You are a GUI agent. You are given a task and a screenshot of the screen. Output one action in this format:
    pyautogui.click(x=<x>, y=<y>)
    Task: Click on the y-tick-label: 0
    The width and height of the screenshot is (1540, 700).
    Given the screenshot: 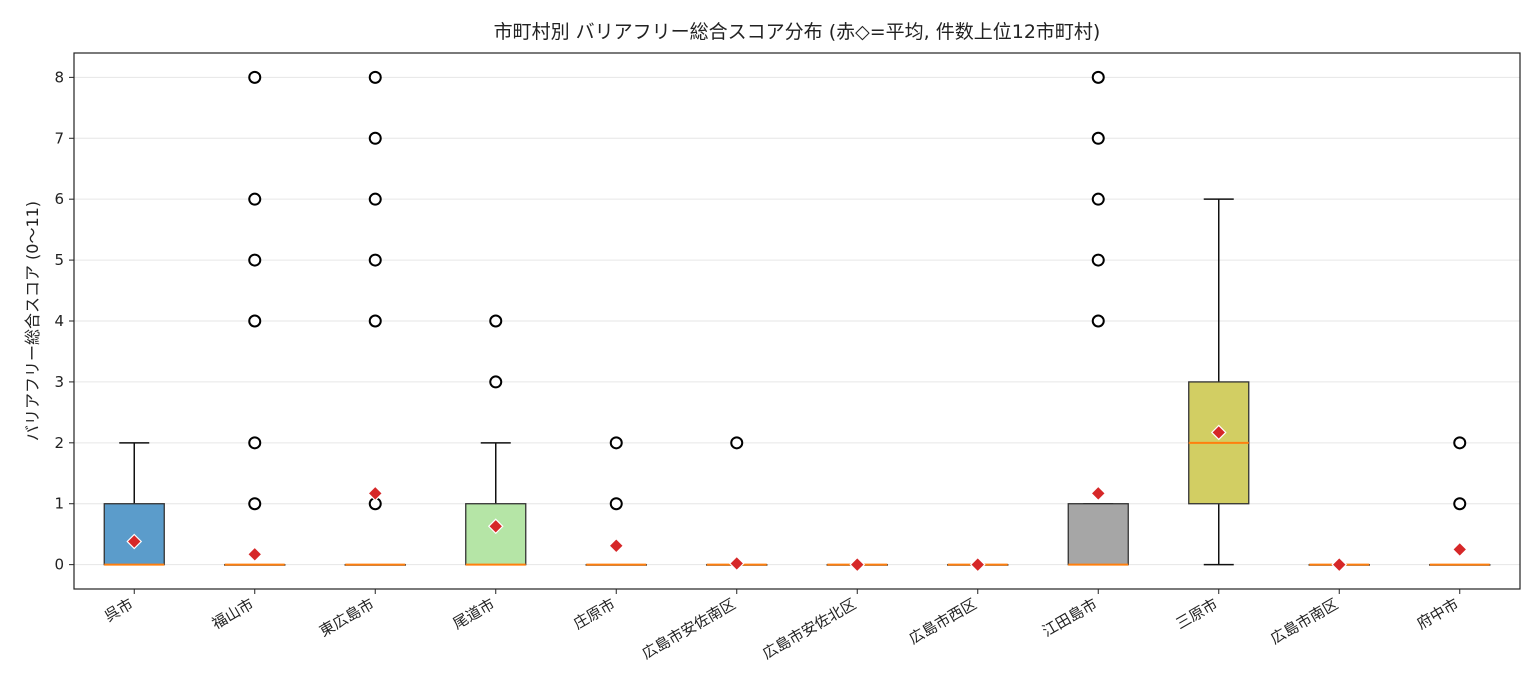 What is the action you would take?
    pyautogui.click(x=59, y=565)
    